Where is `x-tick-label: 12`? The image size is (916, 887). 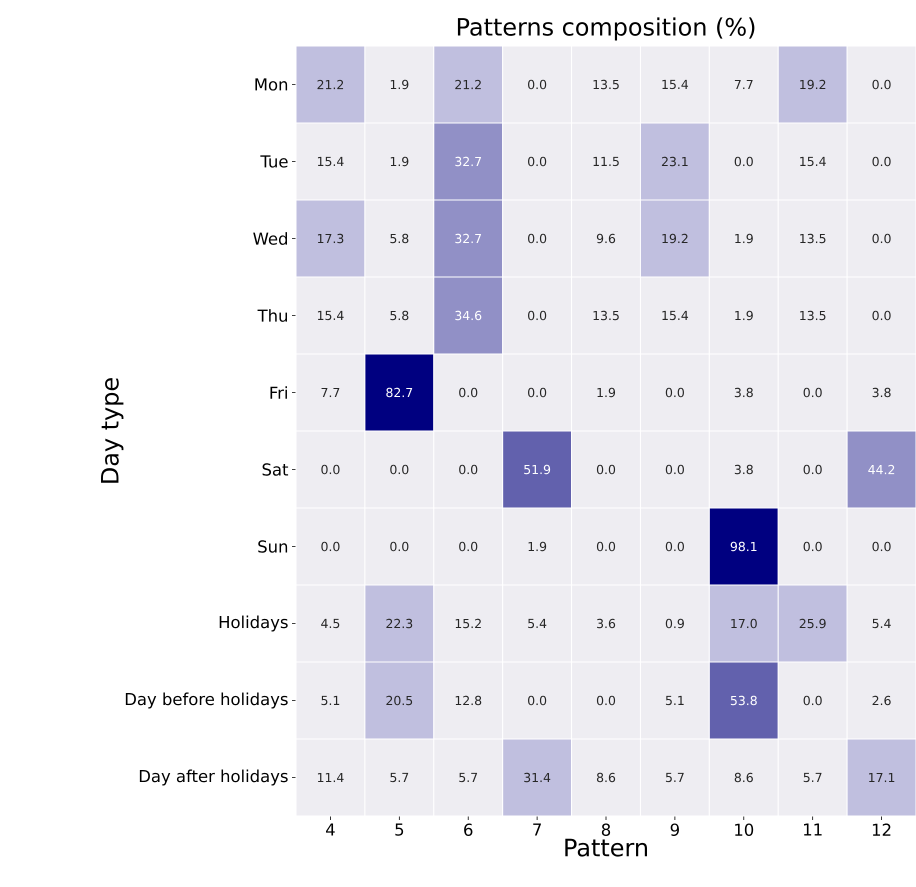 x-tick-label: 12 is located at coordinates (881, 830).